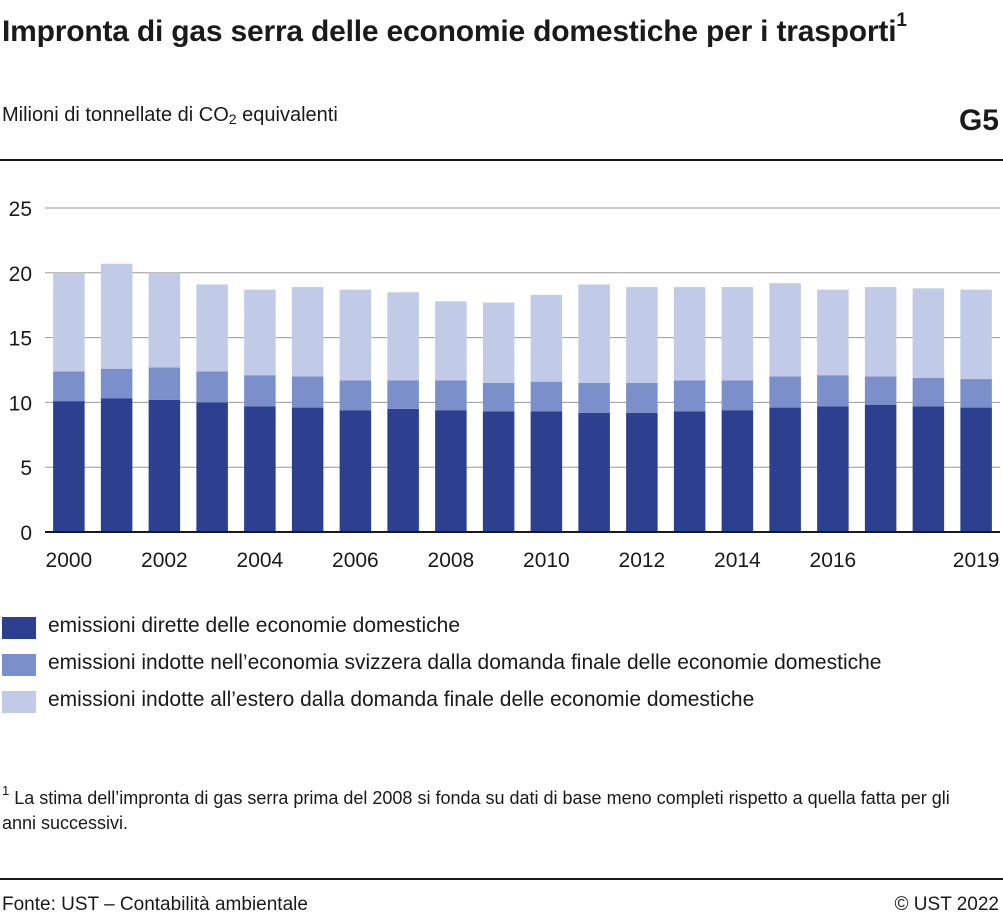  What do you see at coordinates (26, 533) in the screenshot?
I see `y-tick-label: 0` at bounding box center [26, 533].